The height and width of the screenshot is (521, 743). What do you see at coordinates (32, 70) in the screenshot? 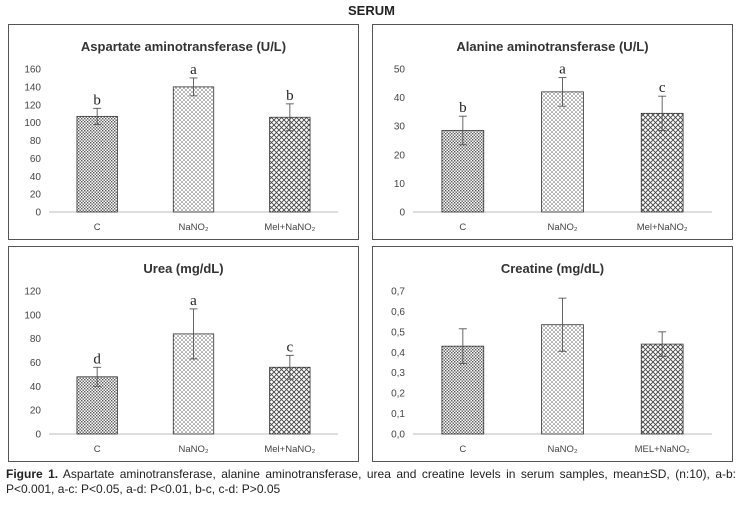
I see `y-tick-label: 160` at bounding box center [32, 70].